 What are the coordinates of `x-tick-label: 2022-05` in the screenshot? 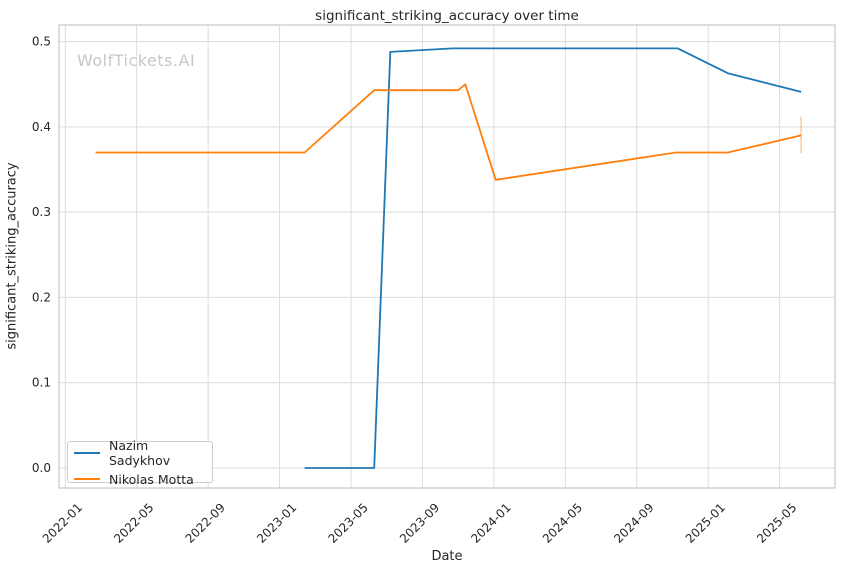 It's located at (133, 522).